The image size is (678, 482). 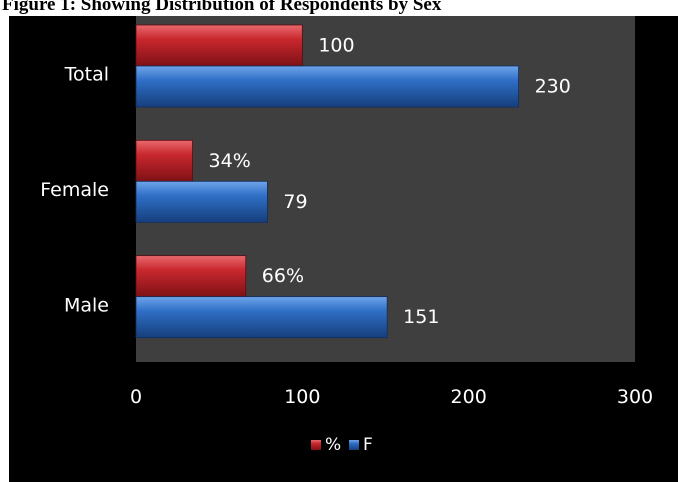 What do you see at coordinates (295, 202) in the screenshot?
I see `data-label: 79` at bounding box center [295, 202].